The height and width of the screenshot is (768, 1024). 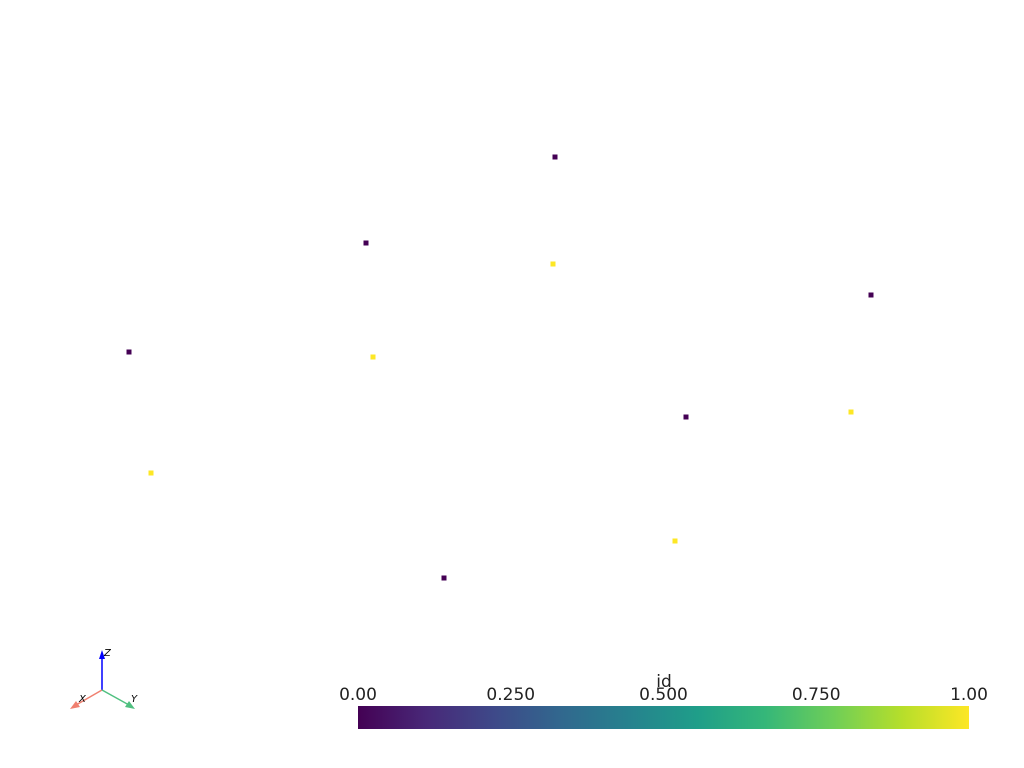 What do you see at coordinates (510, 695) in the screenshot?
I see `colorbar-tick-label: 0.250` at bounding box center [510, 695].